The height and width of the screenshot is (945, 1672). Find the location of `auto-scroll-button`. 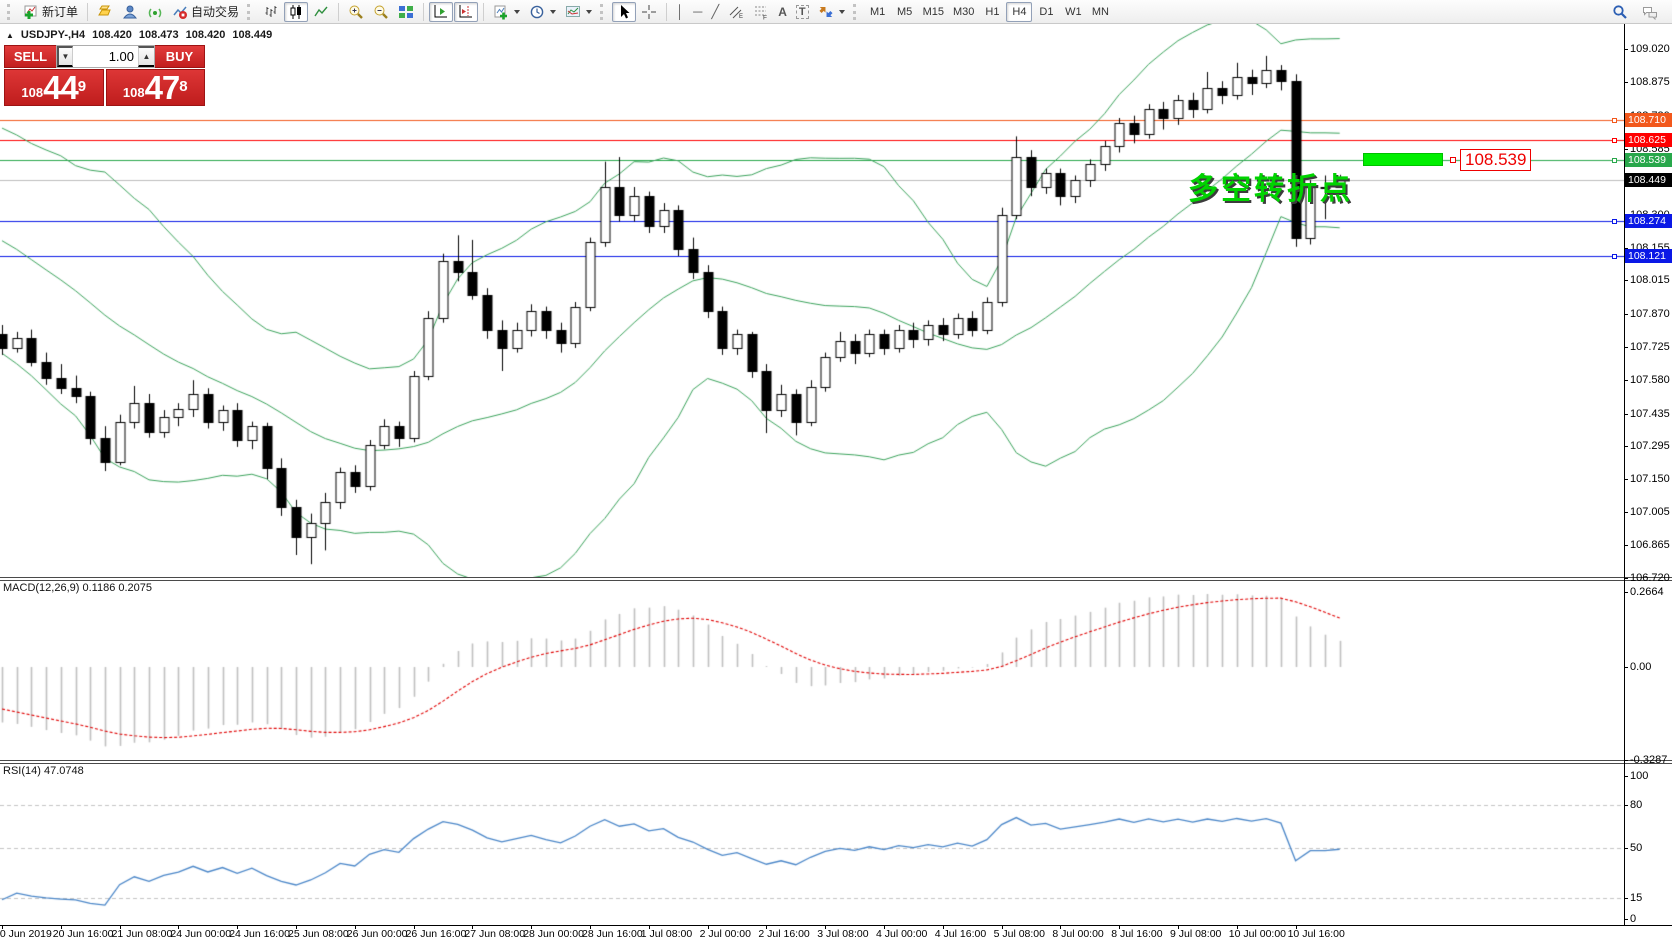

auto-scroll-button is located at coordinates (441, 11).